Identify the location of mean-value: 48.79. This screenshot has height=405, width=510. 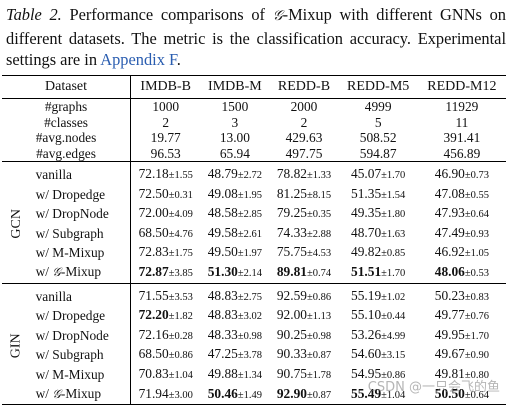
(222, 173).